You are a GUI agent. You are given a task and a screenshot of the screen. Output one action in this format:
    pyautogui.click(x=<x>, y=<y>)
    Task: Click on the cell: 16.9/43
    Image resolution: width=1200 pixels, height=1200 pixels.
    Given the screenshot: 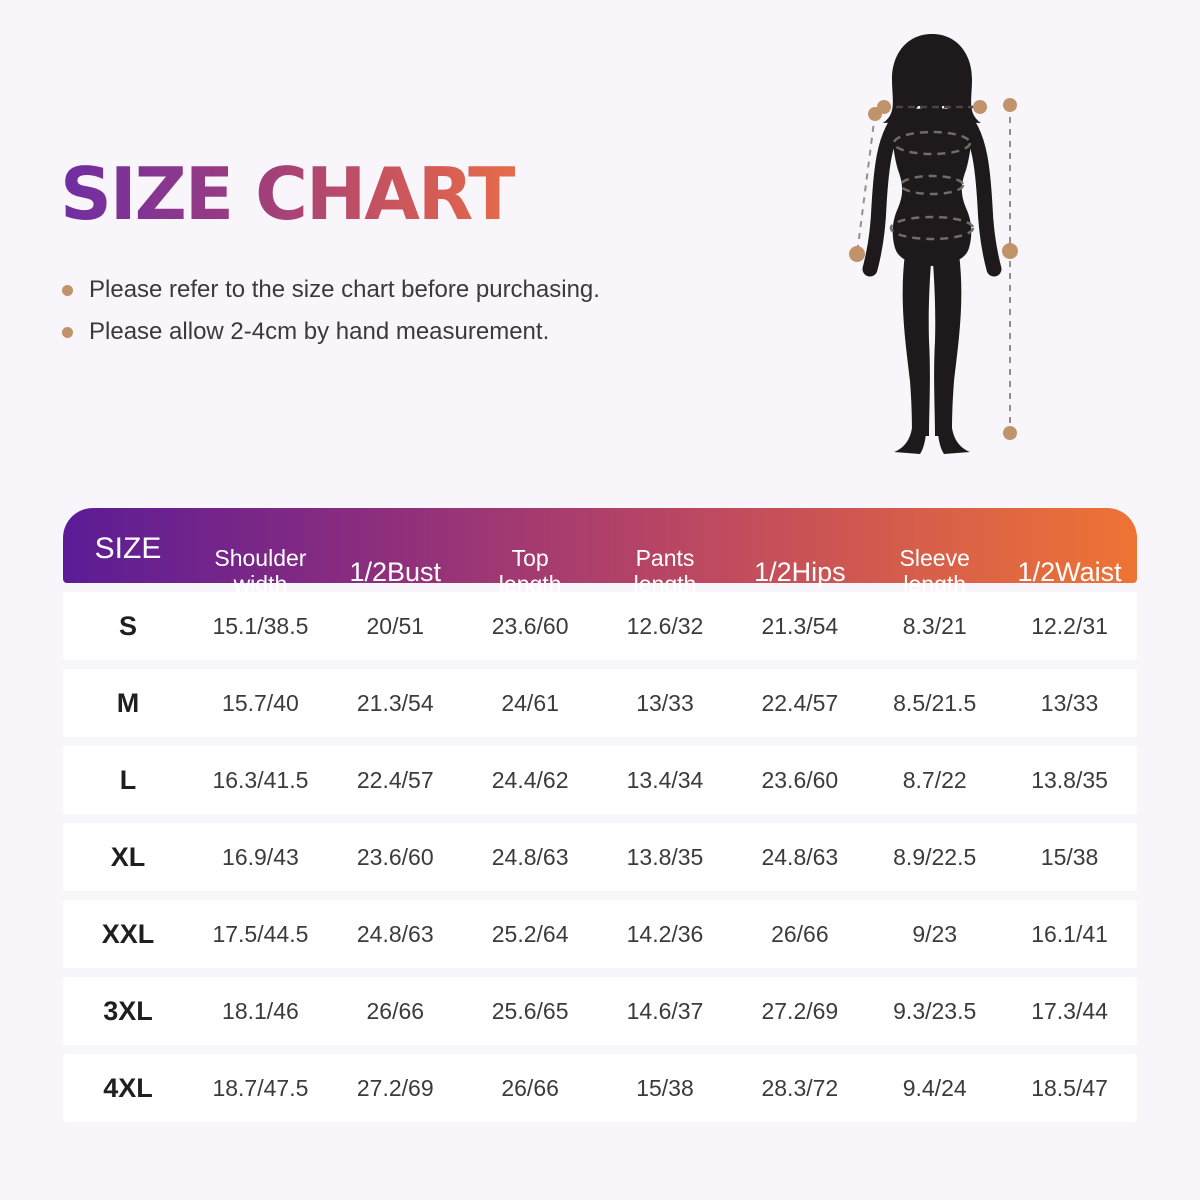 What is the action you would take?
    pyautogui.click(x=260, y=856)
    